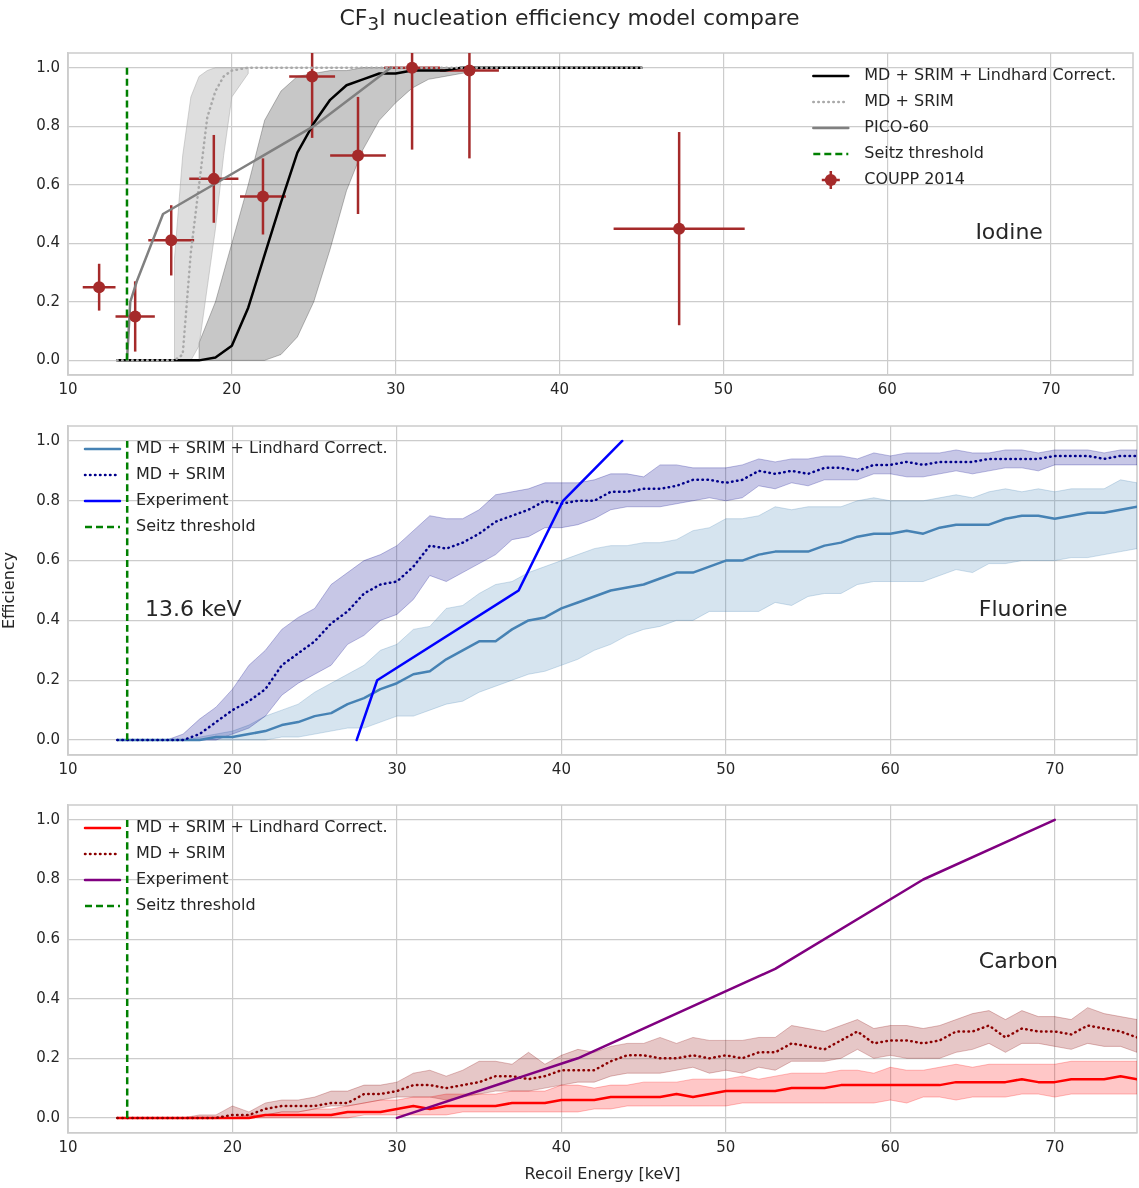  Describe the element at coordinates (9, 590) in the screenshot. I see `y-axis-title: Efficiency` at that location.